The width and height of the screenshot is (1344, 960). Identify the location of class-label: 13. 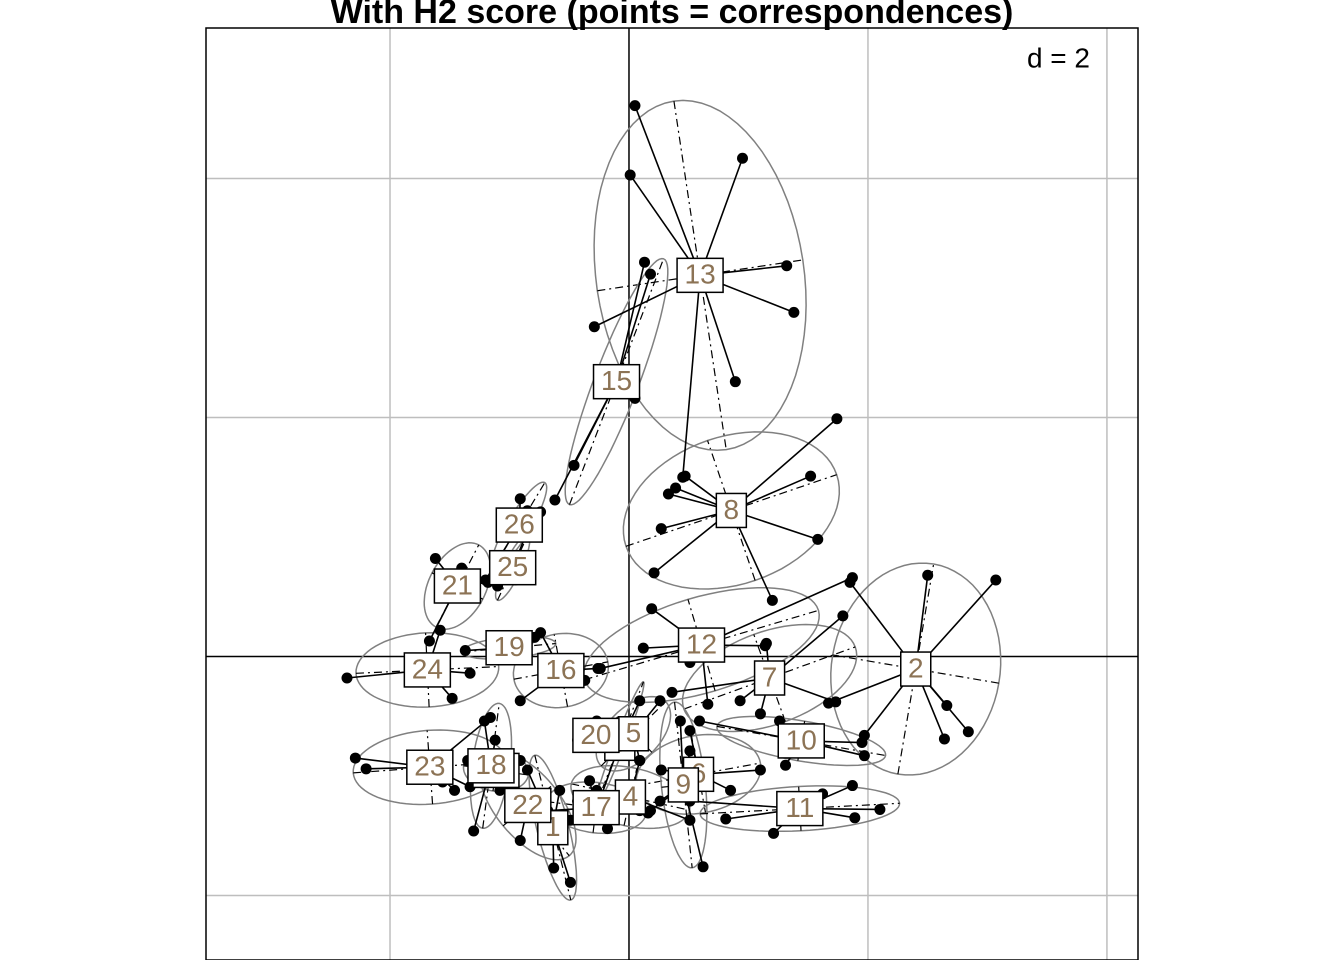
(700, 274).